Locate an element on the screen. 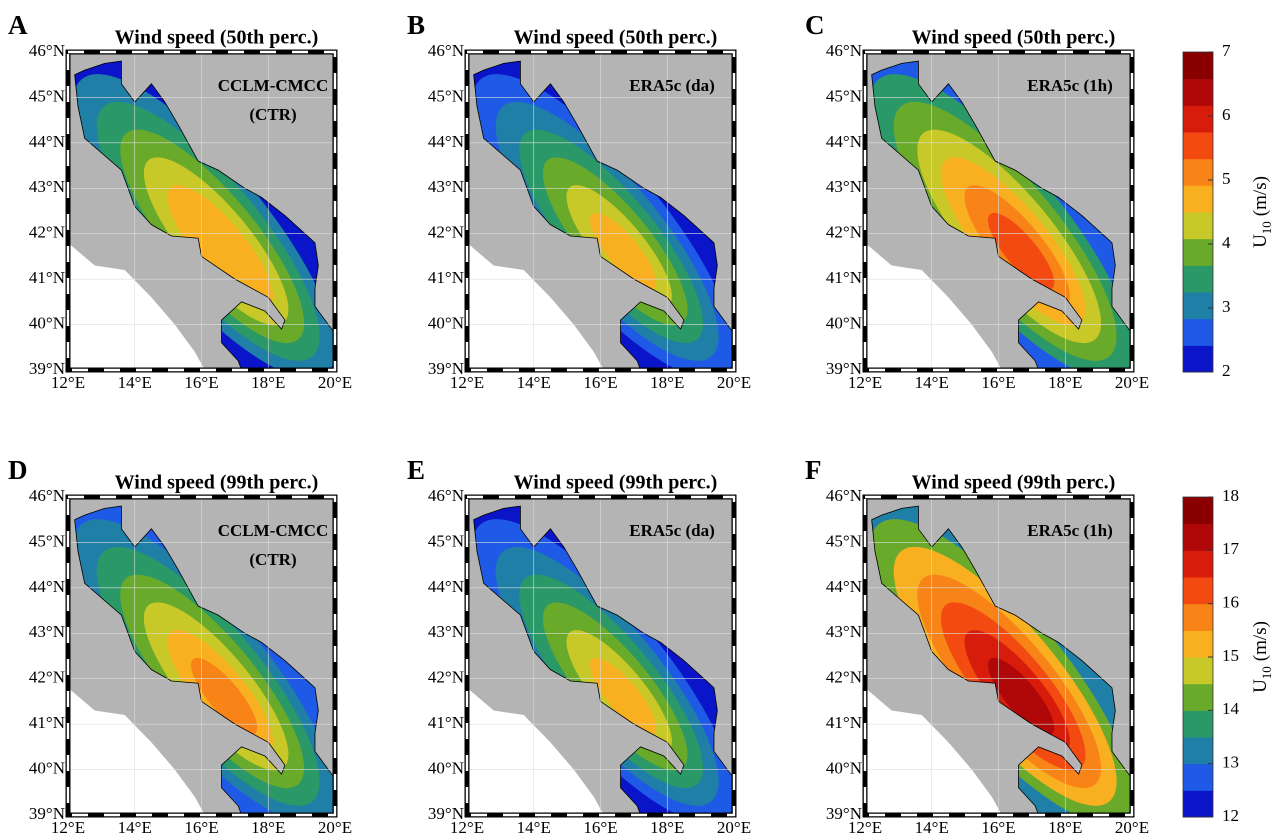  colorbar-tick-label: 14 is located at coordinates (1231, 708).